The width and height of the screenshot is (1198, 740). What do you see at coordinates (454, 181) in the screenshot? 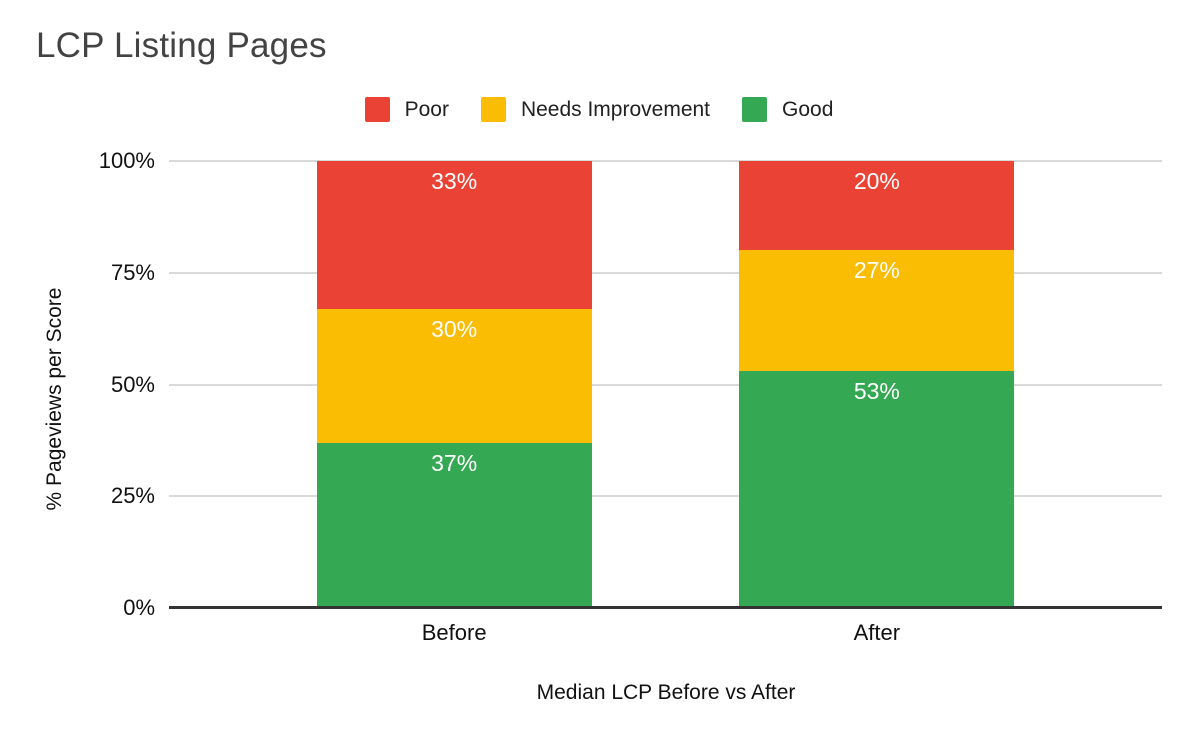
I see `bar-segment-value: 33%` at bounding box center [454, 181].